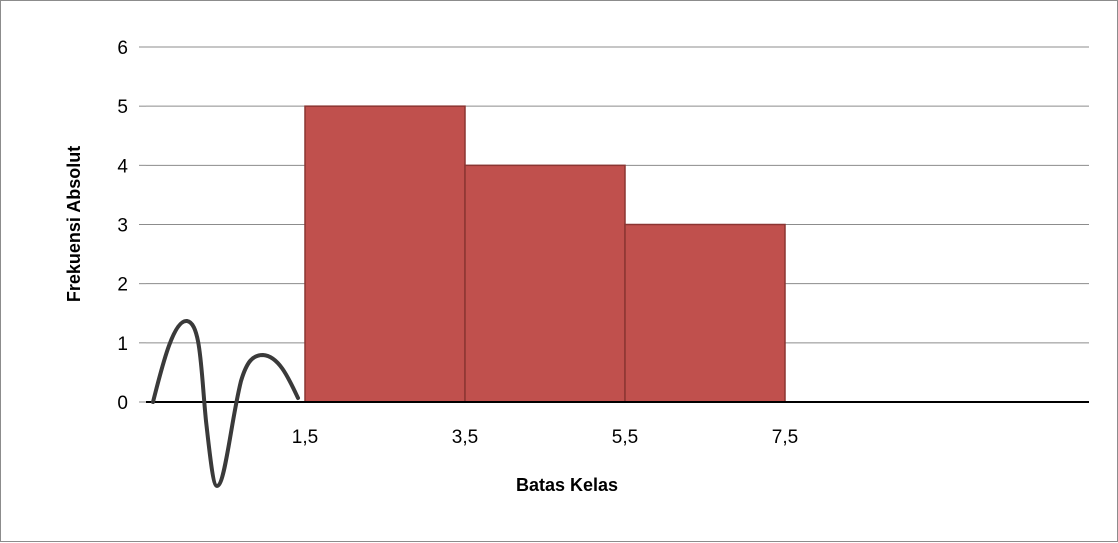  Describe the element at coordinates (122, 48) in the screenshot. I see `y-tick-label: 6` at that location.